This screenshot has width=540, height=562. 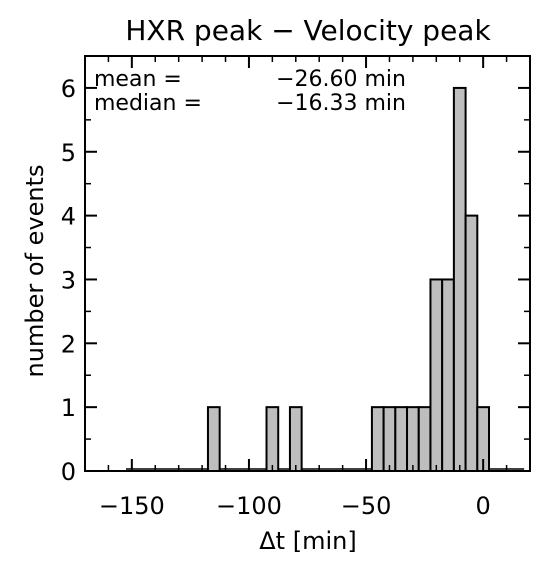 I want to click on mean-label: mean =, so click(x=138, y=79).